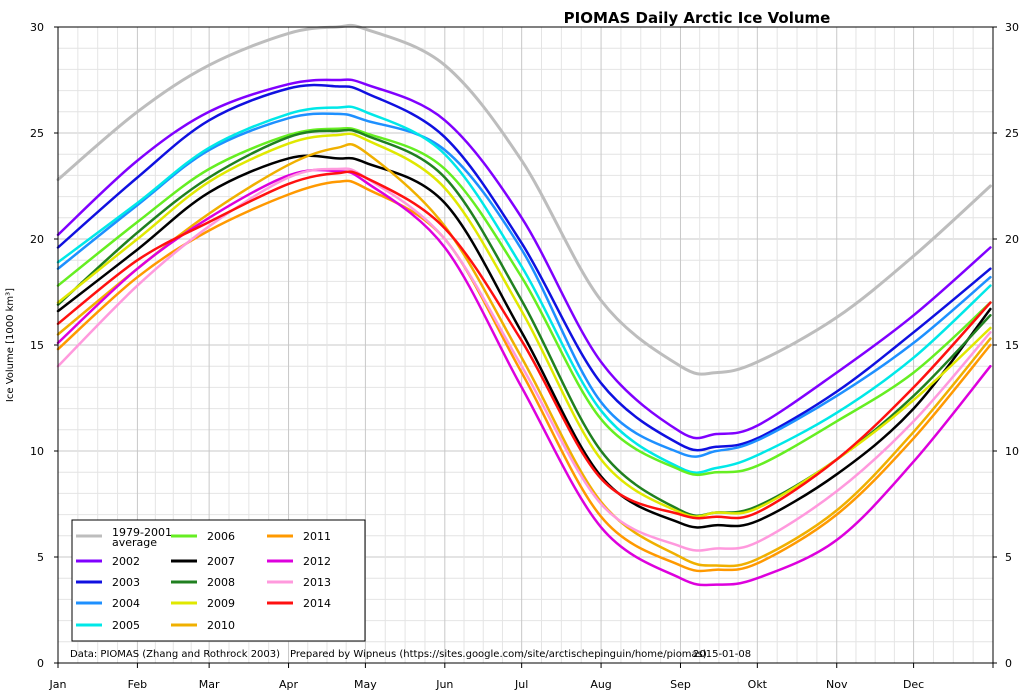  I want to click on legend-label: 2013, so click(317, 582).